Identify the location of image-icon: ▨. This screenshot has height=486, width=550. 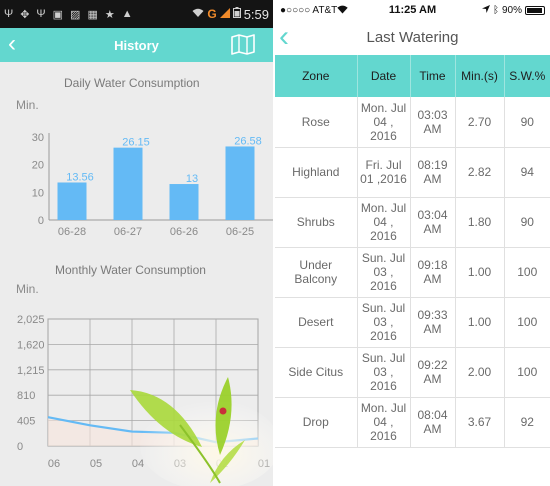
(75, 14).